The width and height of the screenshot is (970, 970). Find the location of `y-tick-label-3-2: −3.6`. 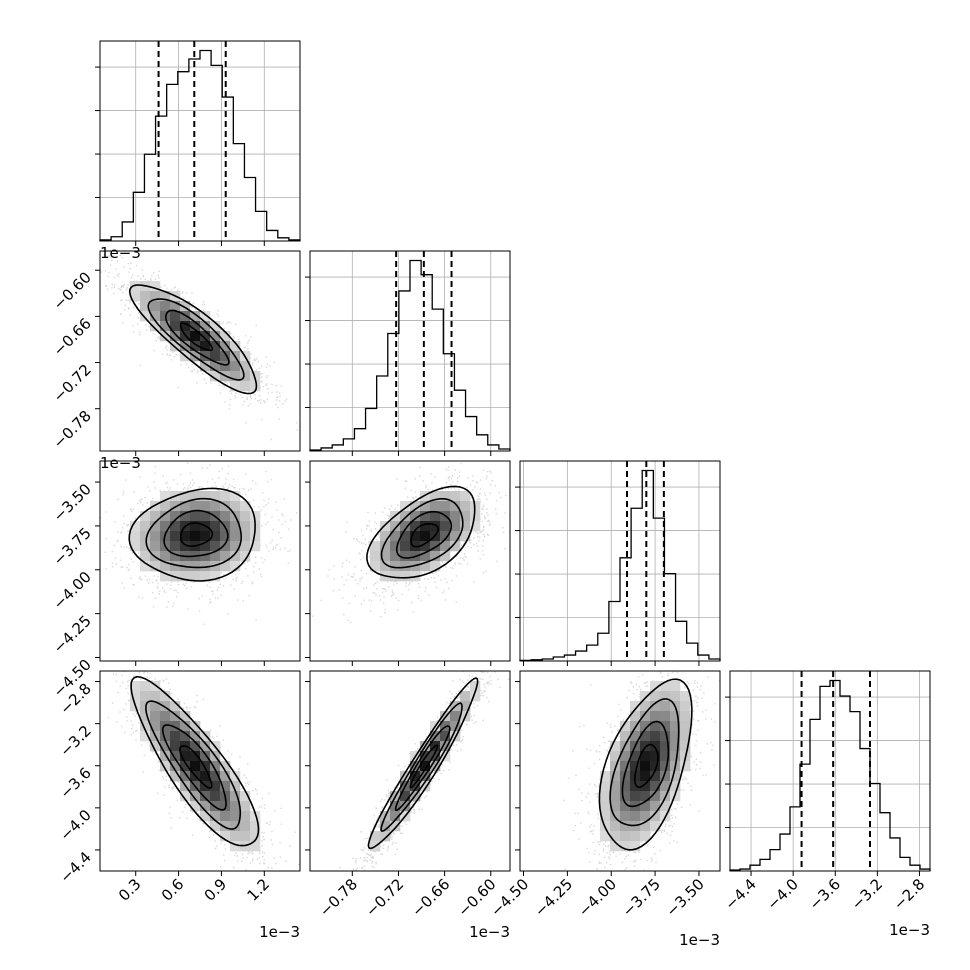

y-tick-label-3-2: −3.6 is located at coordinates (75, 783).